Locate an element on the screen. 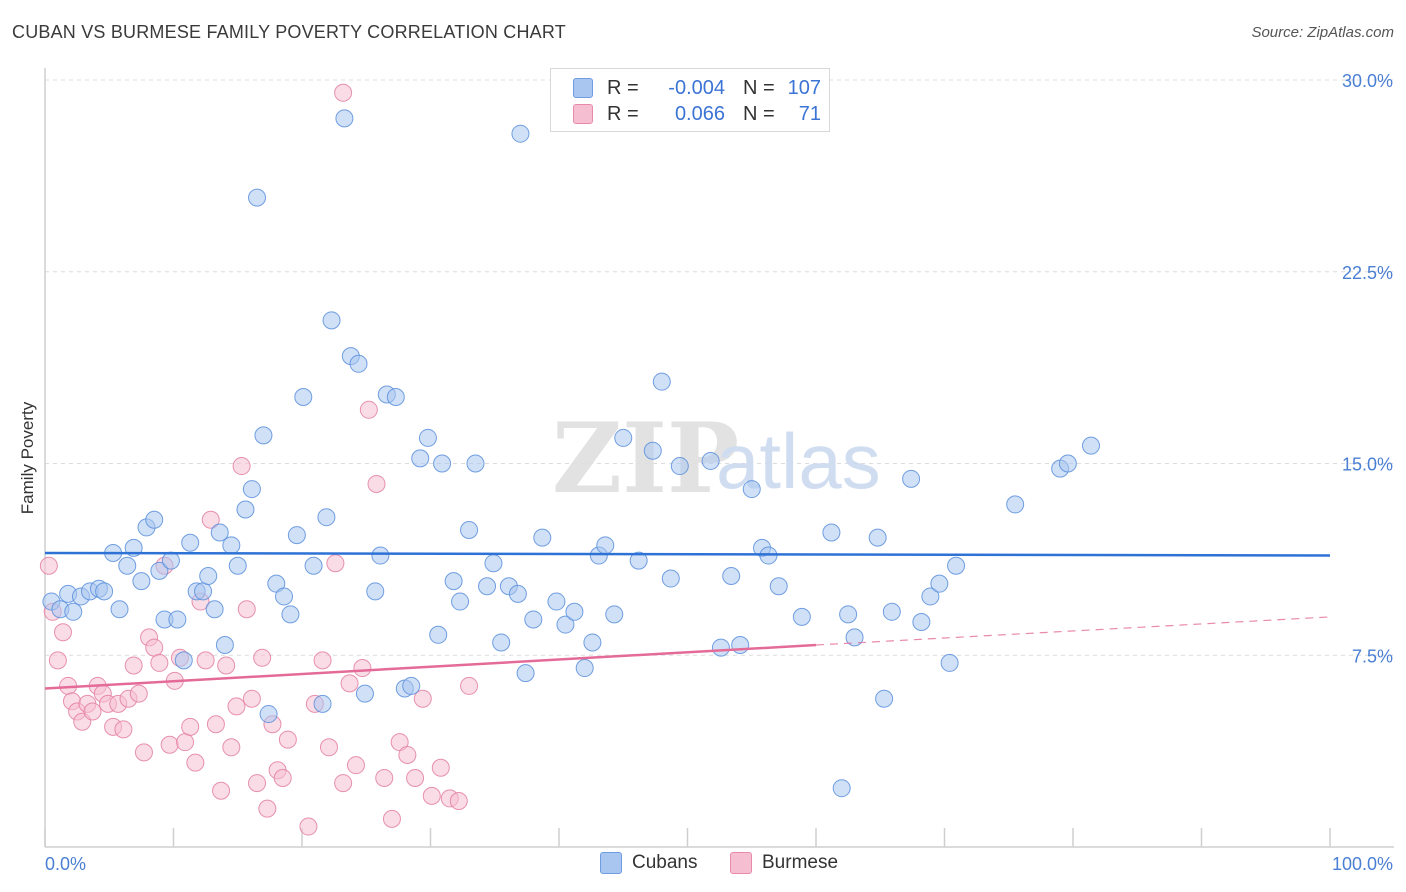 The width and height of the screenshot is (1406, 892). legend-r-value: 0.066 is located at coordinates (699, 113).